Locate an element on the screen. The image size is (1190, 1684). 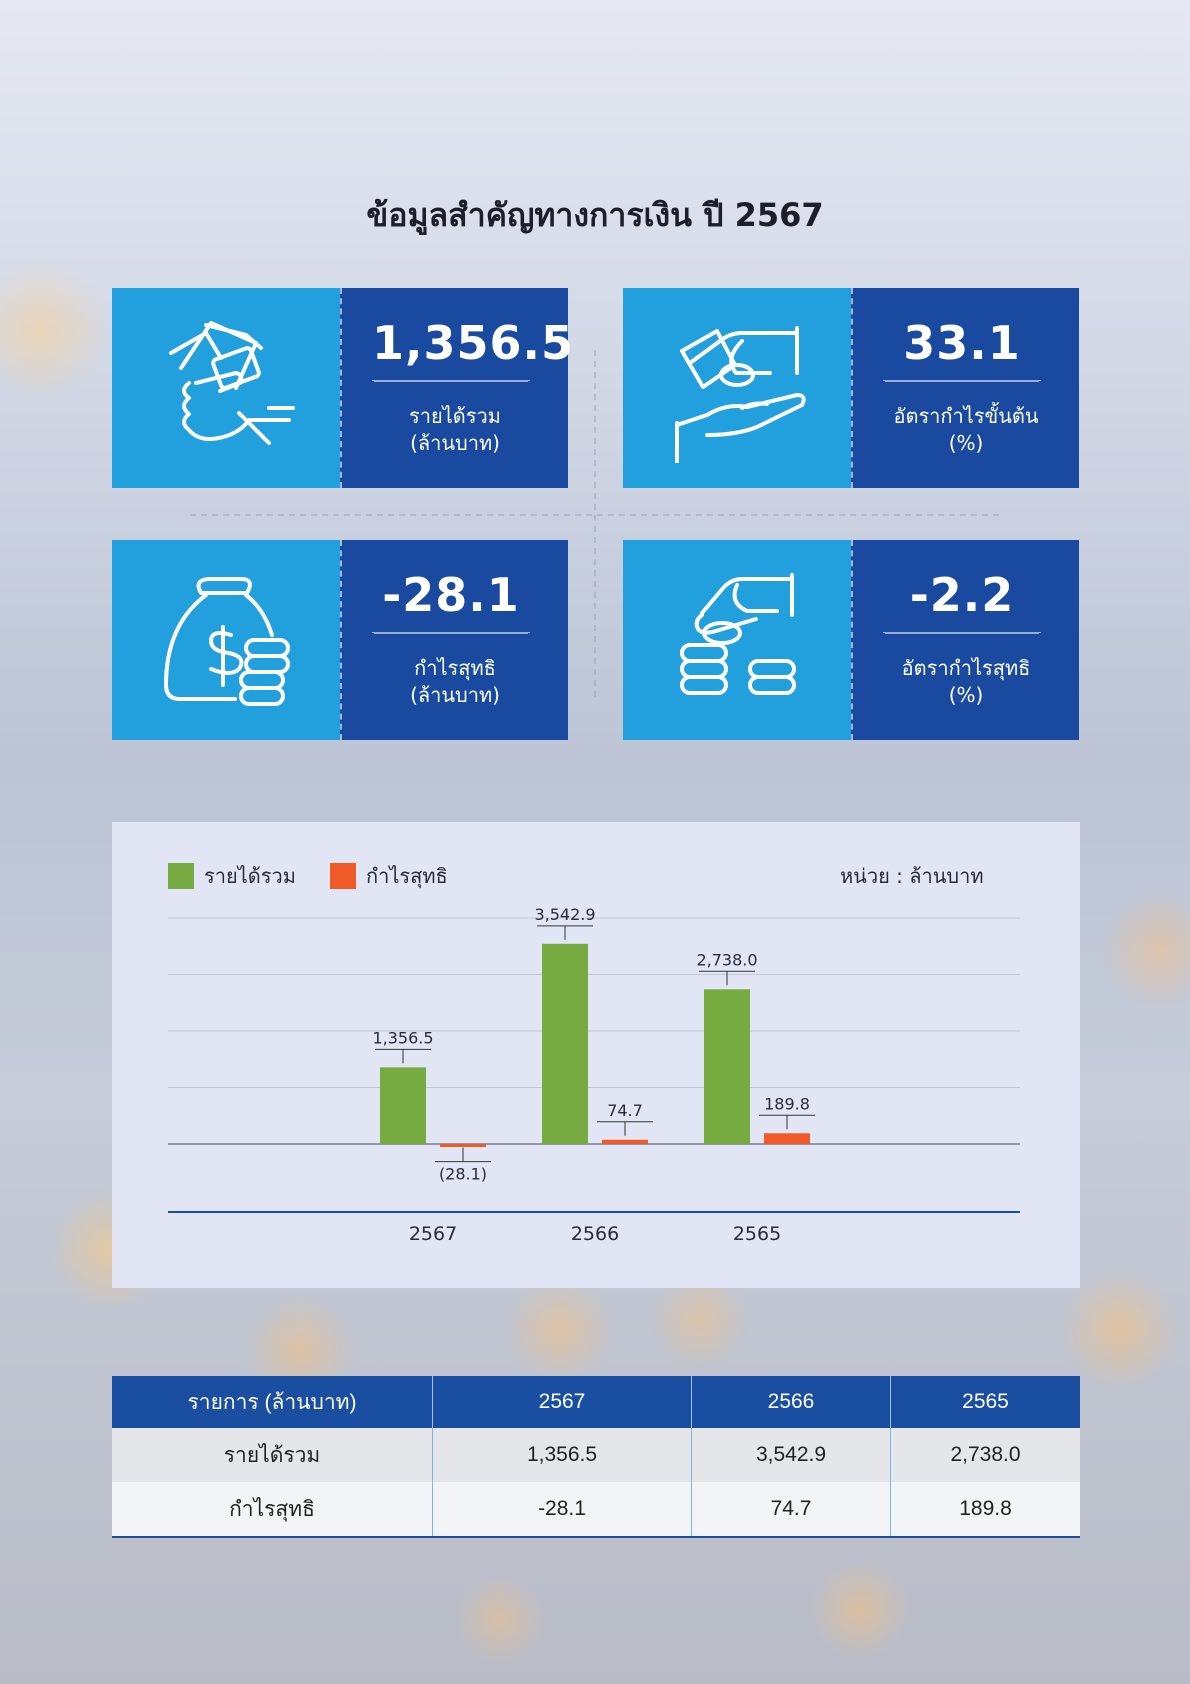
table-header-item: รายการ (ล้านบาท) is located at coordinates (272, 1402).